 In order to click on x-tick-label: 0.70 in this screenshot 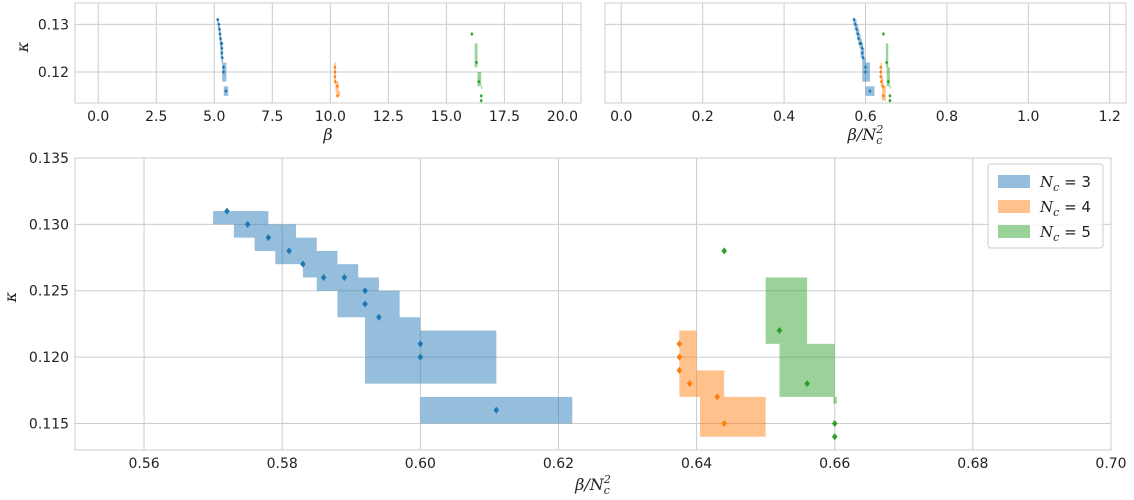, I will do `click(1110, 464)`.